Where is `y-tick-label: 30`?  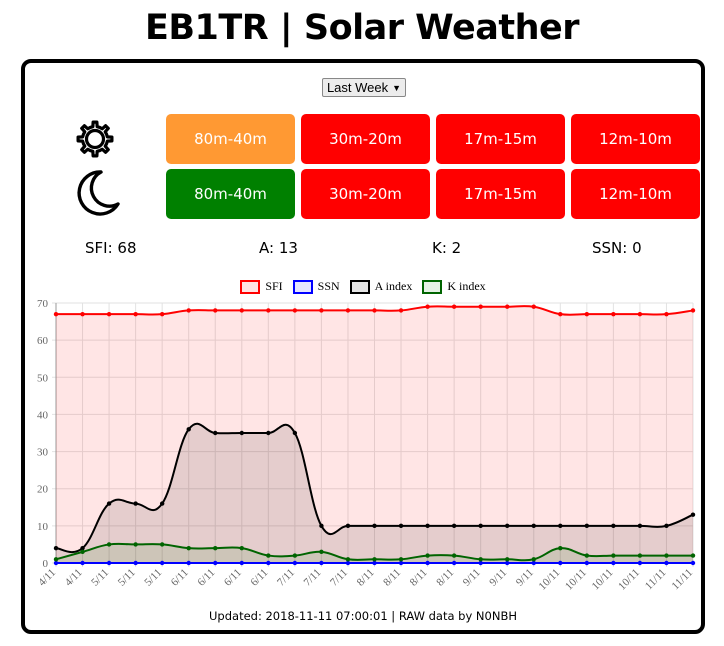 y-tick-label: 30 is located at coordinates (43, 453).